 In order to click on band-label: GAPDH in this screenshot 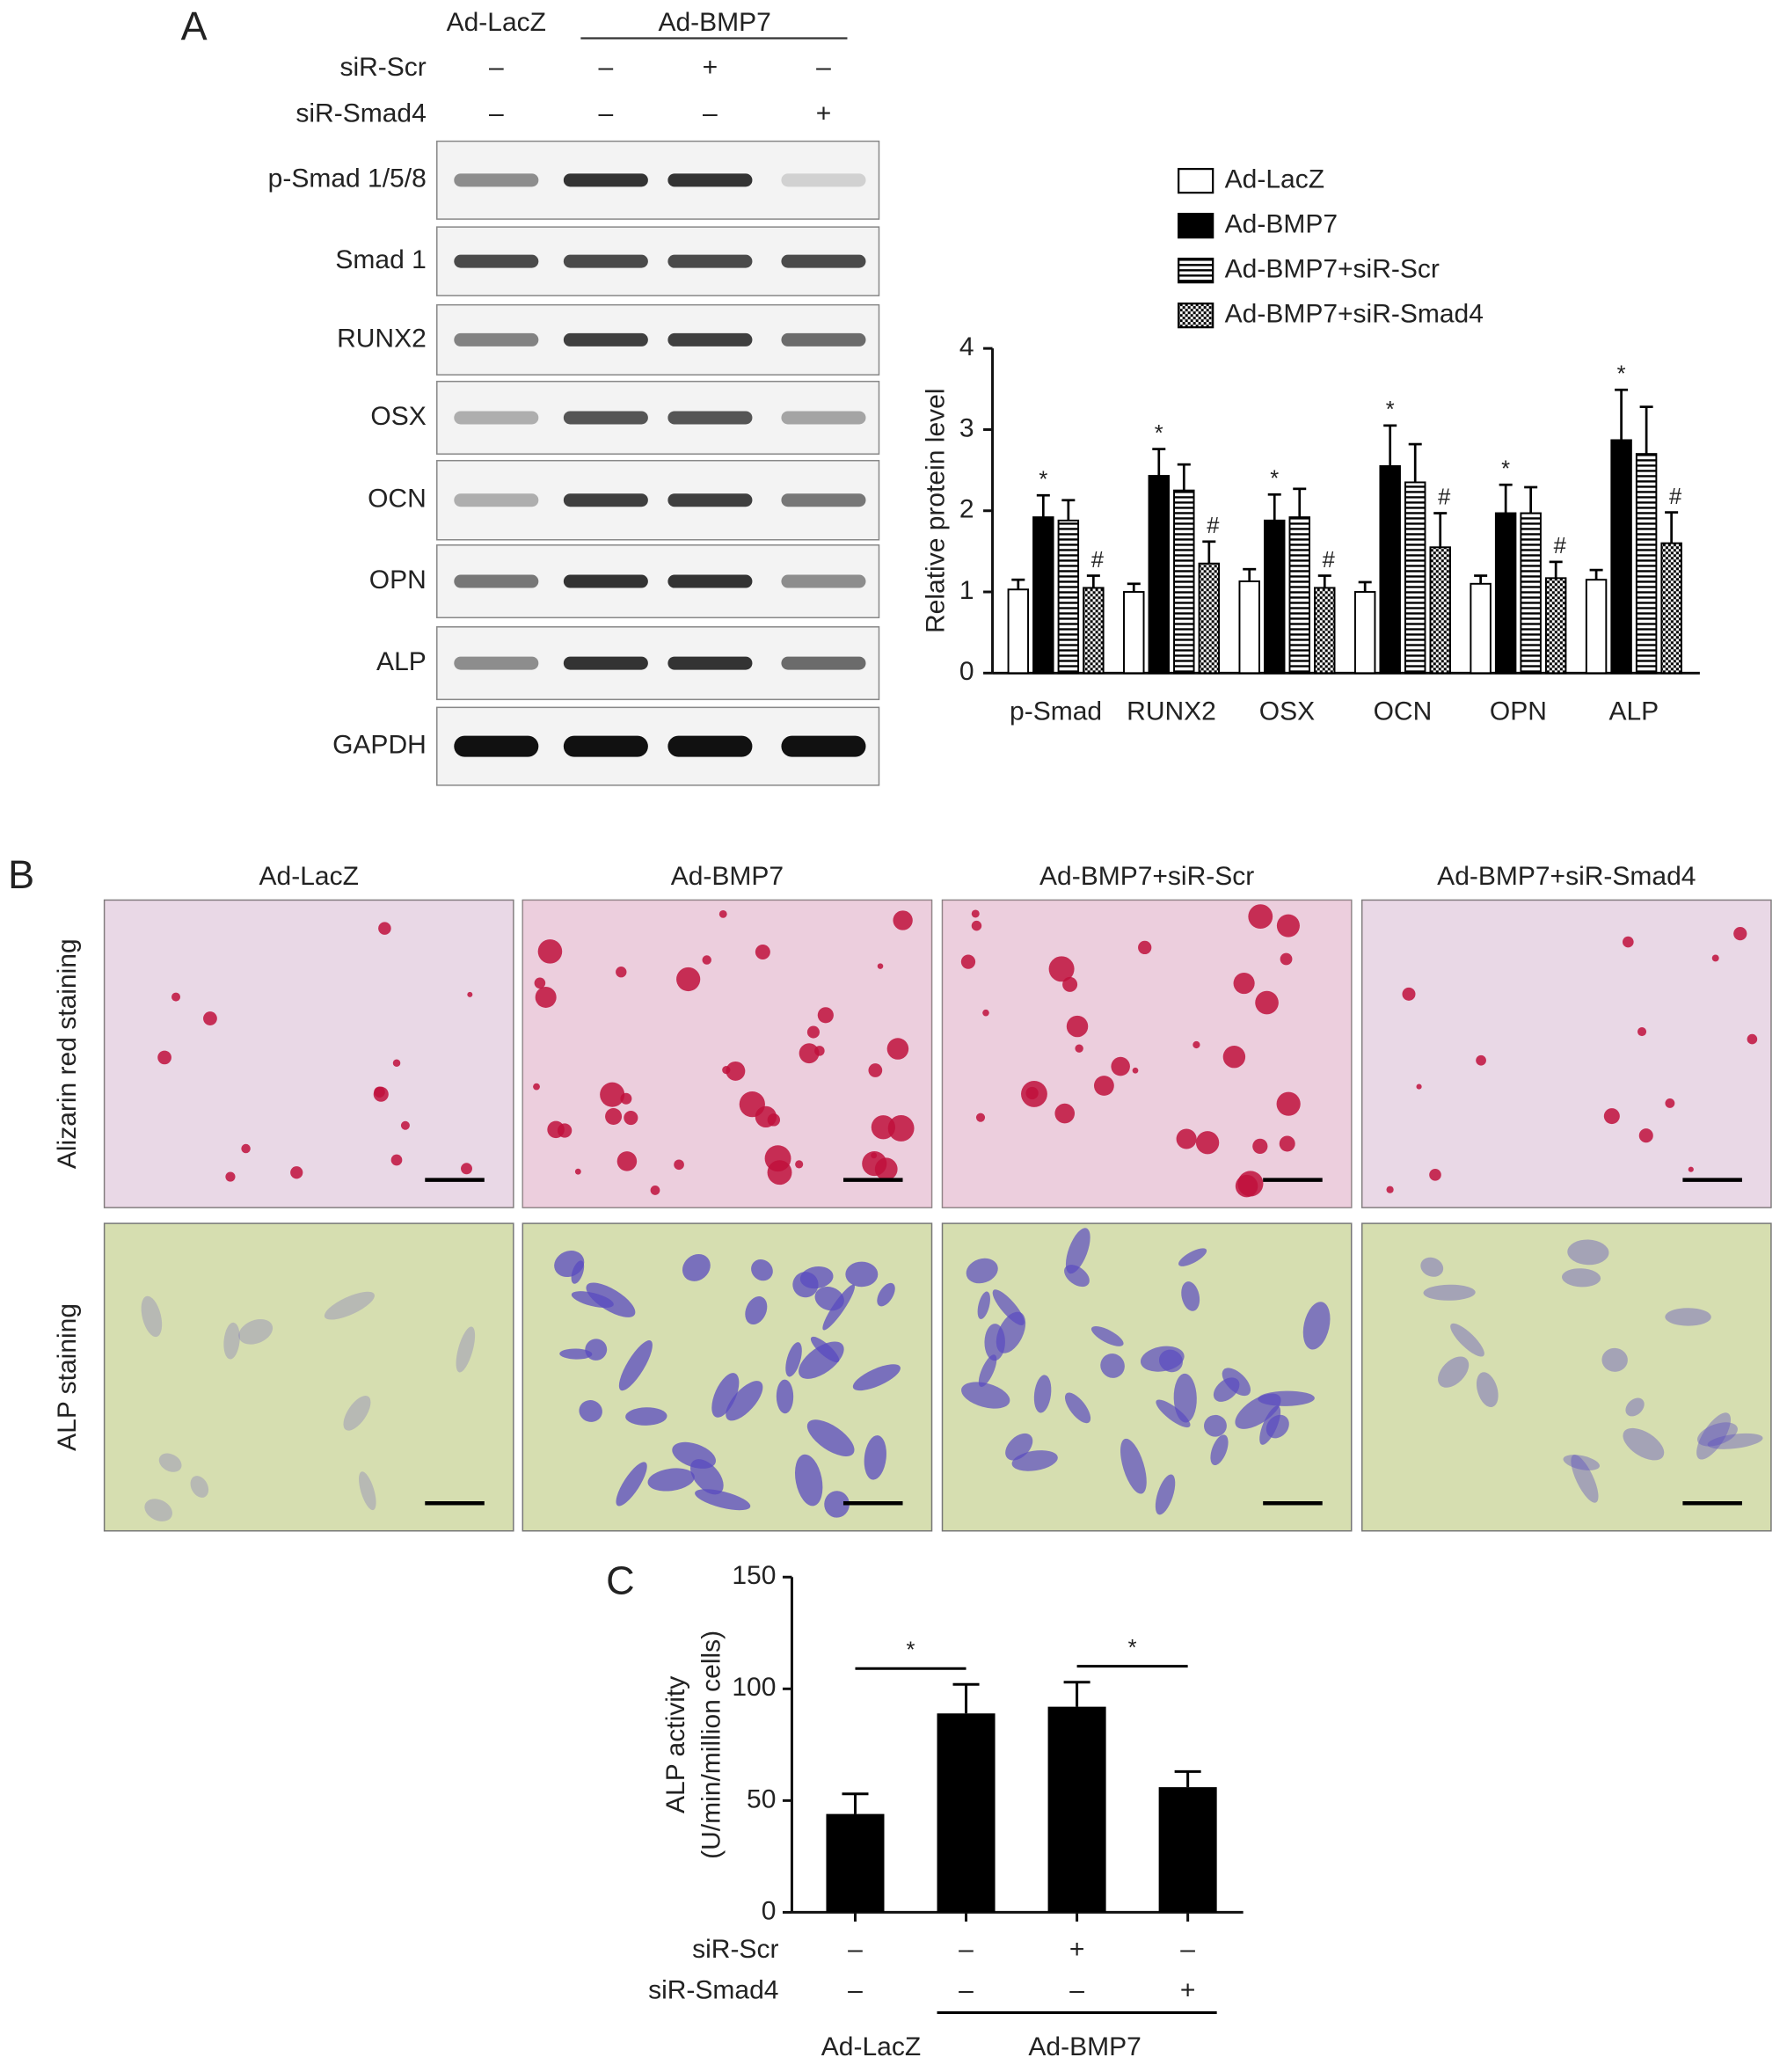, I will do `click(379, 745)`.